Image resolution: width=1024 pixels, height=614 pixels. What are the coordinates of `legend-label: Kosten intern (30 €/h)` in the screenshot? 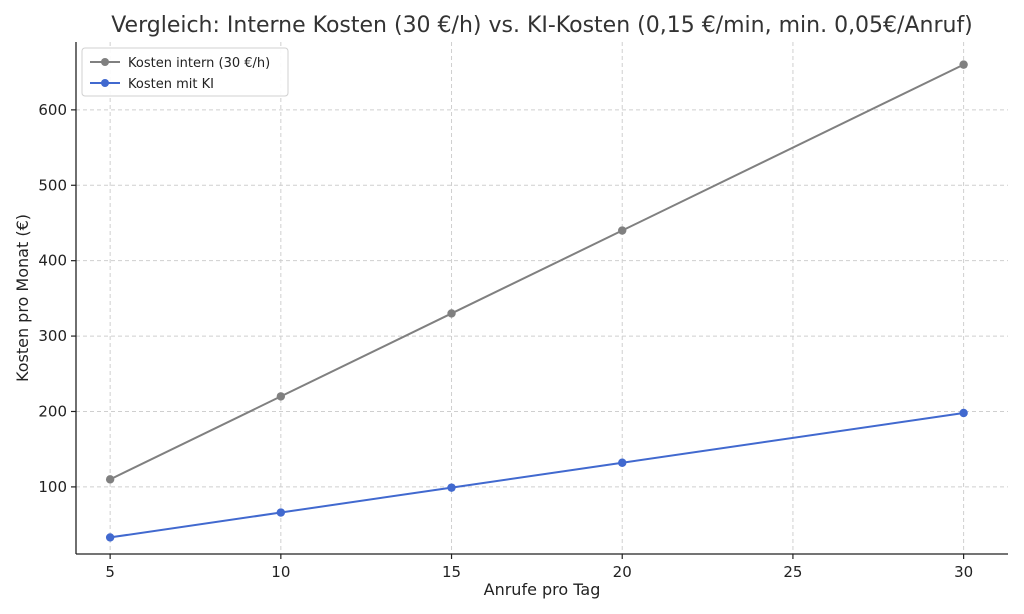 It's located at (199, 63).